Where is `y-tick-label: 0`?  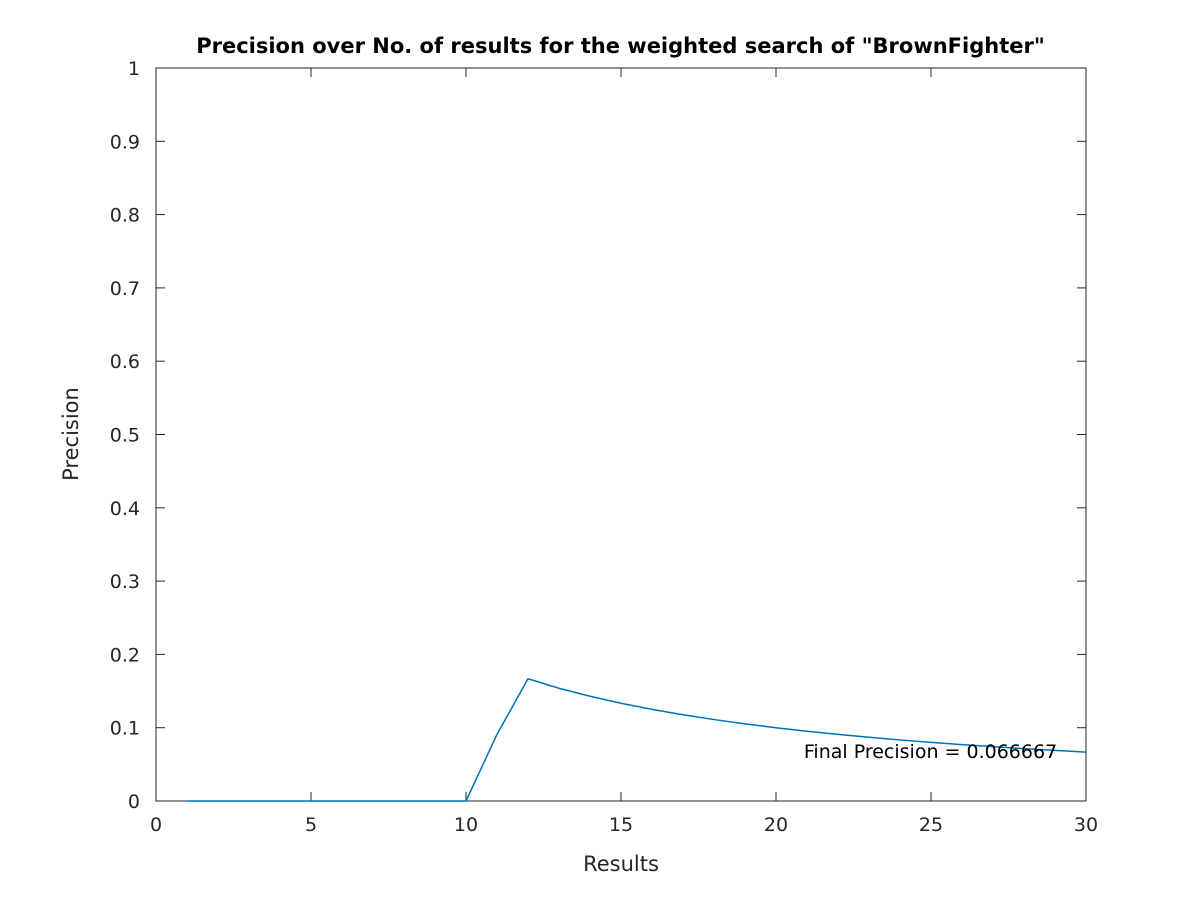 y-tick-label: 0 is located at coordinates (134, 802).